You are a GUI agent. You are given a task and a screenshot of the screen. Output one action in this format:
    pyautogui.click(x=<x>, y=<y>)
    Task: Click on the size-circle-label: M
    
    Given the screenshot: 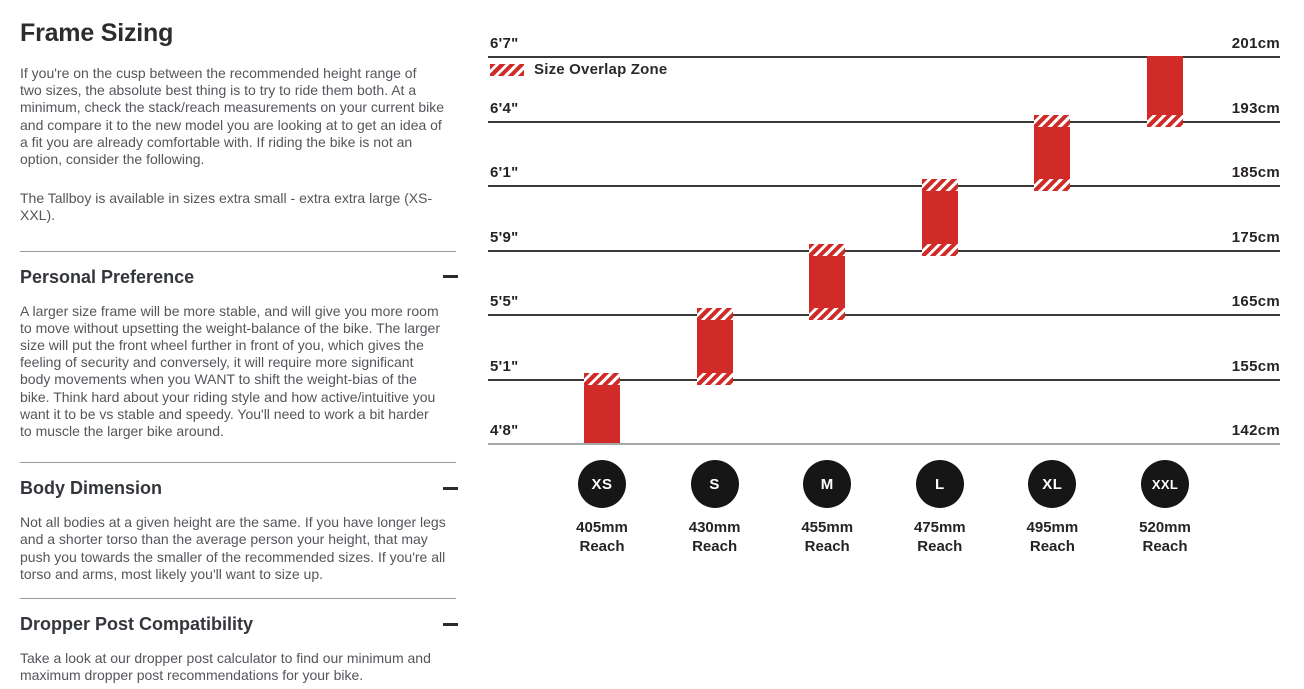 What is the action you would take?
    pyautogui.click(x=827, y=484)
    